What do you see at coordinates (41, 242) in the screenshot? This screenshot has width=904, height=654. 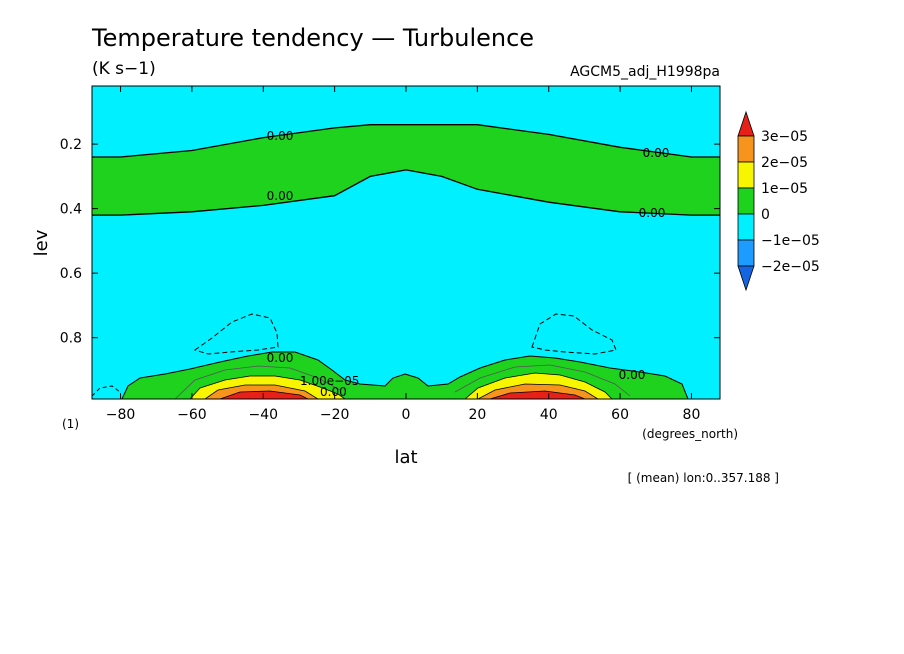 I see `y-axis-label: lev` at bounding box center [41, 242].